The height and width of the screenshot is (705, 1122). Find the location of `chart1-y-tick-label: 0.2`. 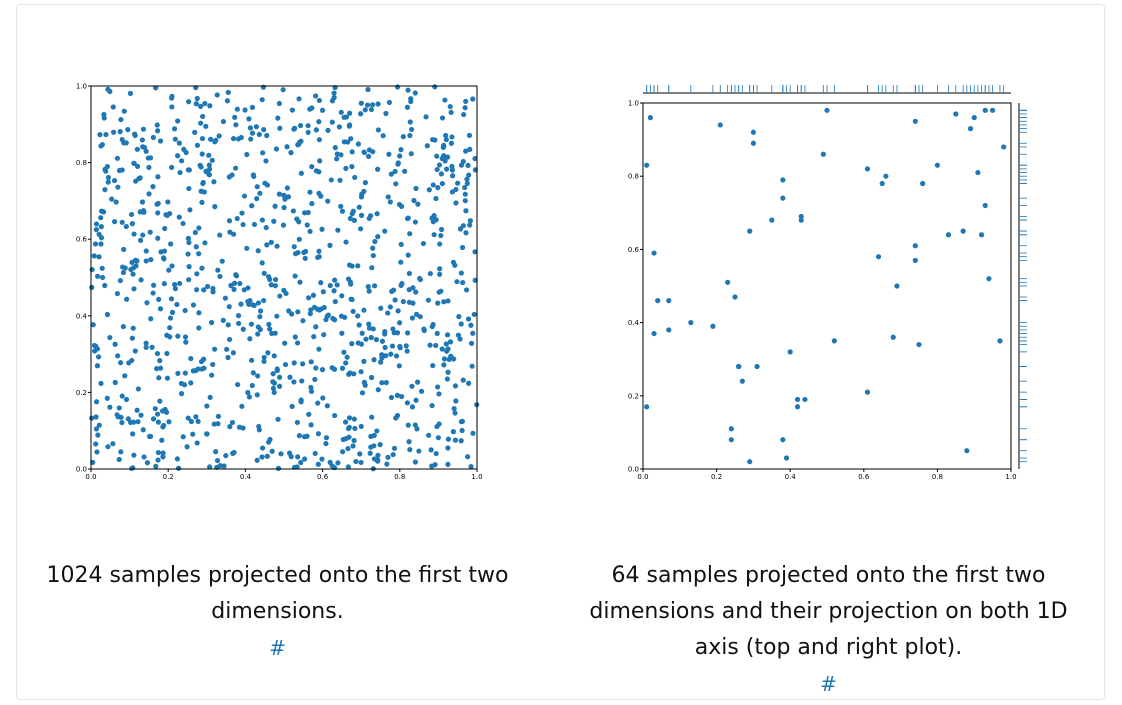

chart1-y-tick-label: 0.2 is located at coordinates (81, 393).